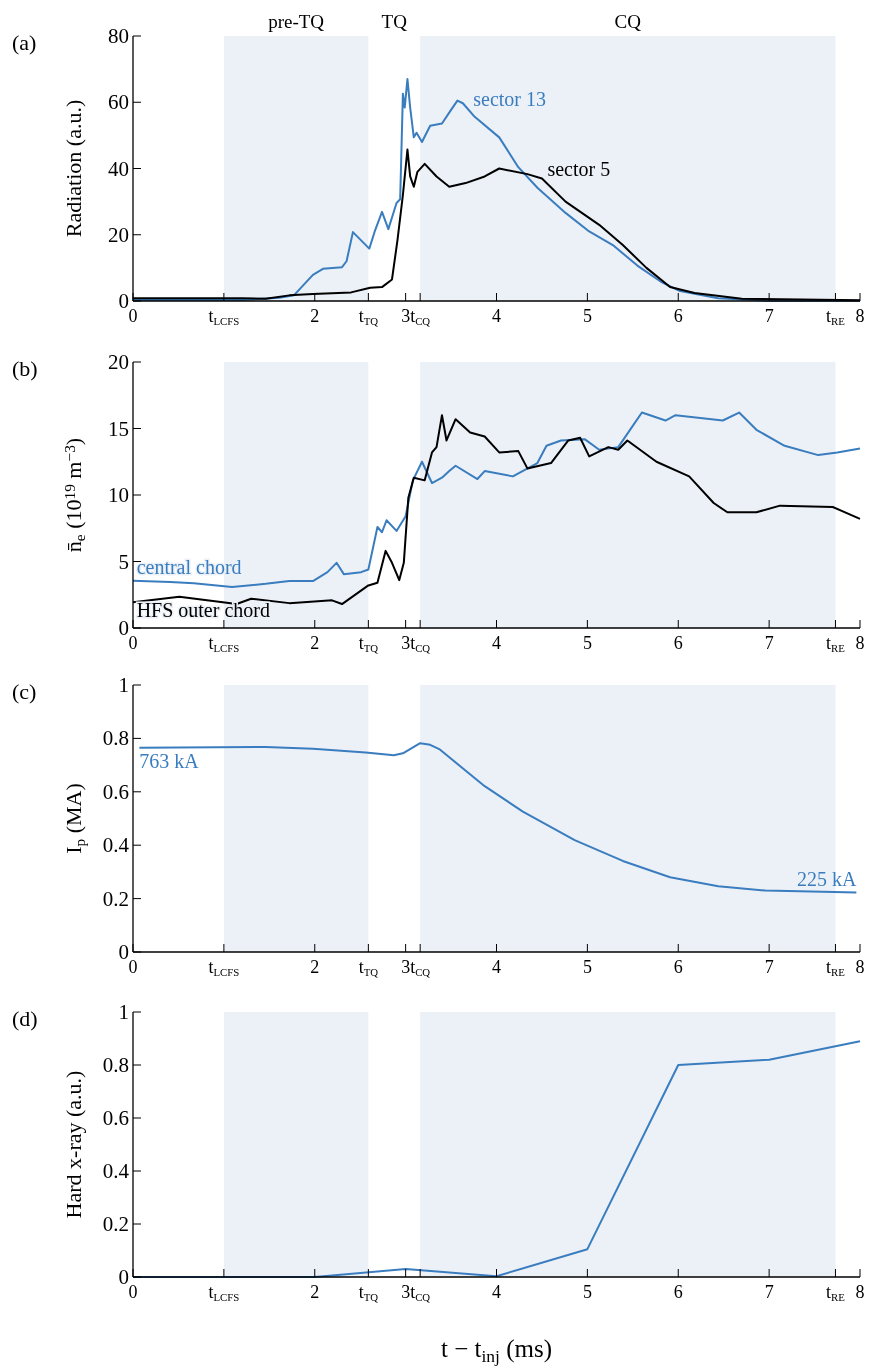  I want to click on chart-title: (c), so click(24, 691).